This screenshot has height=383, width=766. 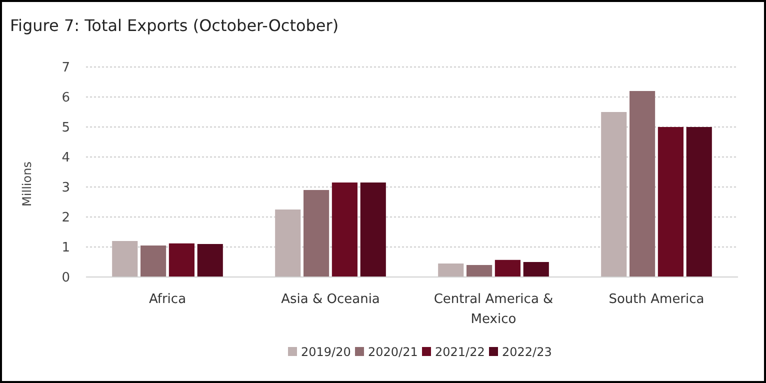 I want to click on y-tick-label: 0, so click(x=66, y=278).